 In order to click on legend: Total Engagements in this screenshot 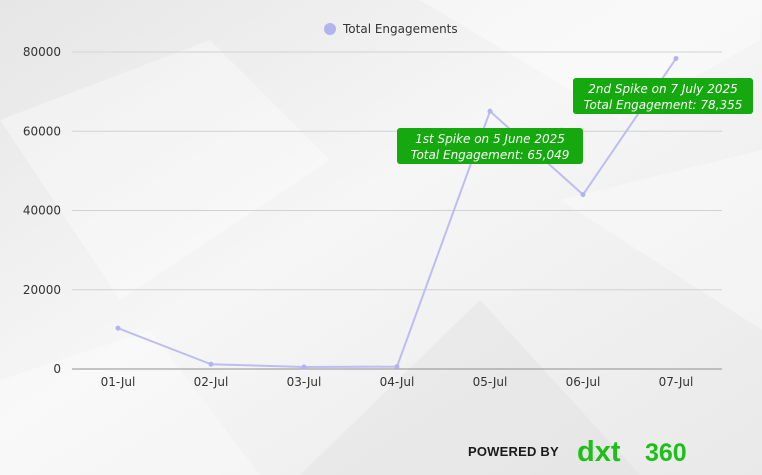, I will do `click(391, 29)`.